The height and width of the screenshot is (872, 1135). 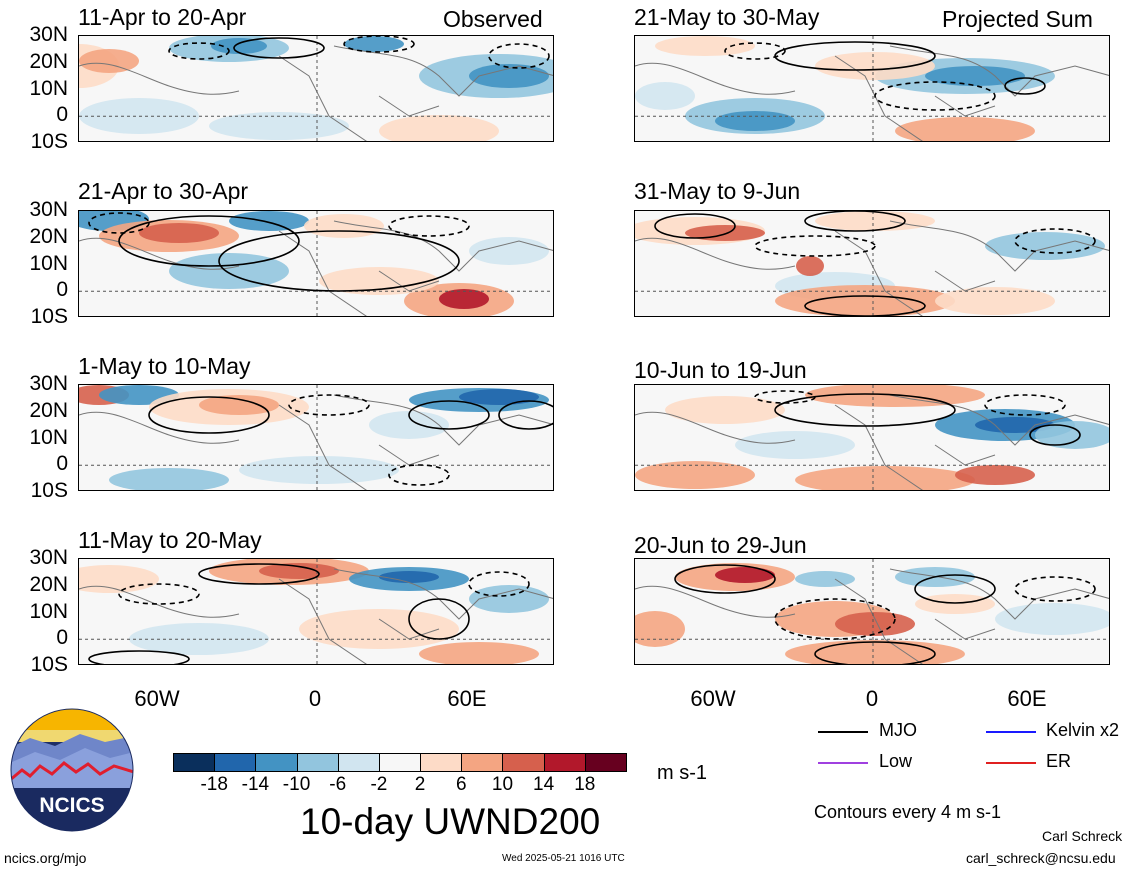 What do you see at coordinates (62, 290) in the screenshot?
I see `lat-label-row2-3: 0` at bounding box center [62, 290].